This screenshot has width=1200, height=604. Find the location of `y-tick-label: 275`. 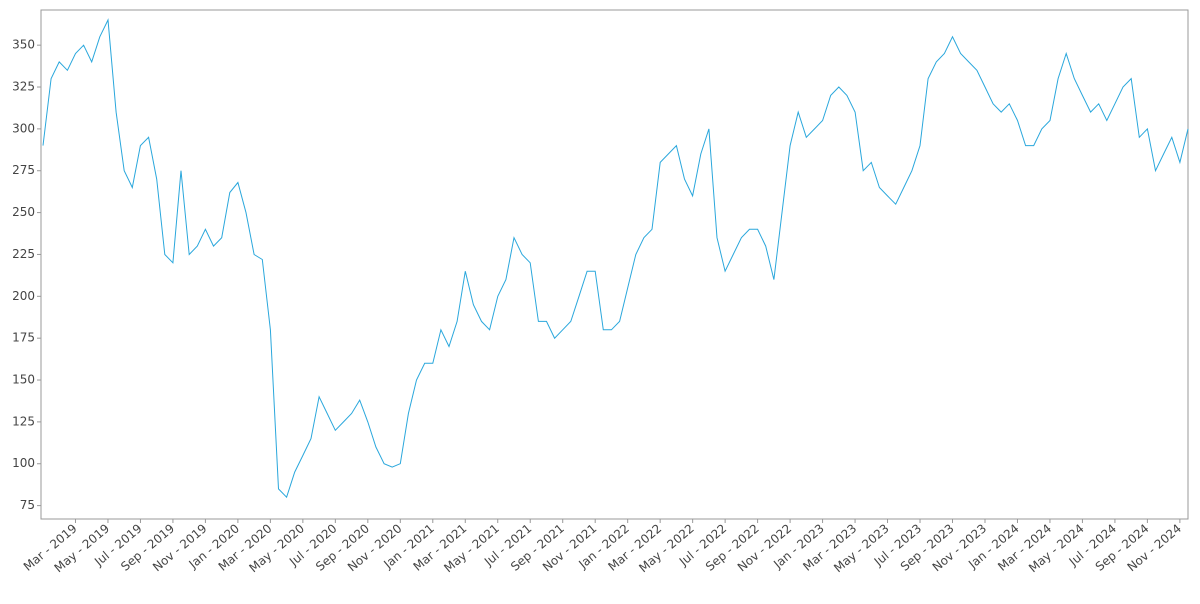

y-tick-label: 275 is located at coordinates (23, 170).